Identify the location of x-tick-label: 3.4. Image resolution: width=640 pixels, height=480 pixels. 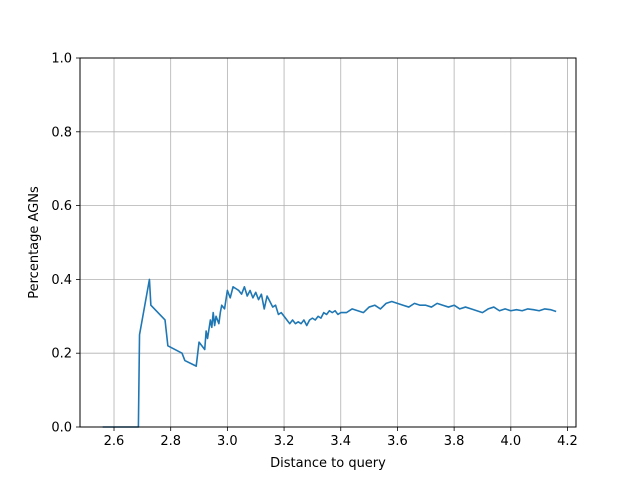
(340, 441).